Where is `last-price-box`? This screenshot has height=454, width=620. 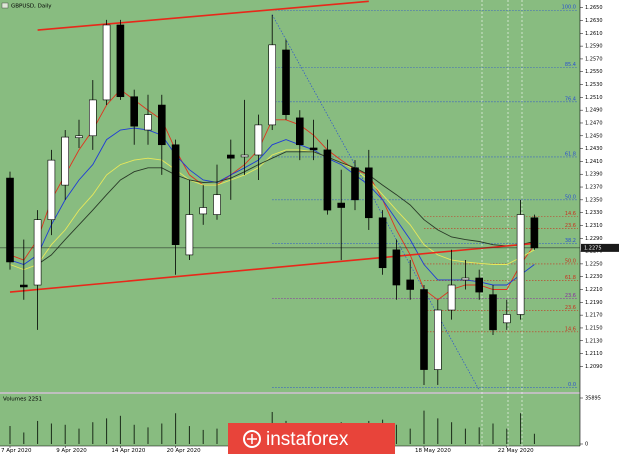
last-price-box is located at coordinates (600, 247).